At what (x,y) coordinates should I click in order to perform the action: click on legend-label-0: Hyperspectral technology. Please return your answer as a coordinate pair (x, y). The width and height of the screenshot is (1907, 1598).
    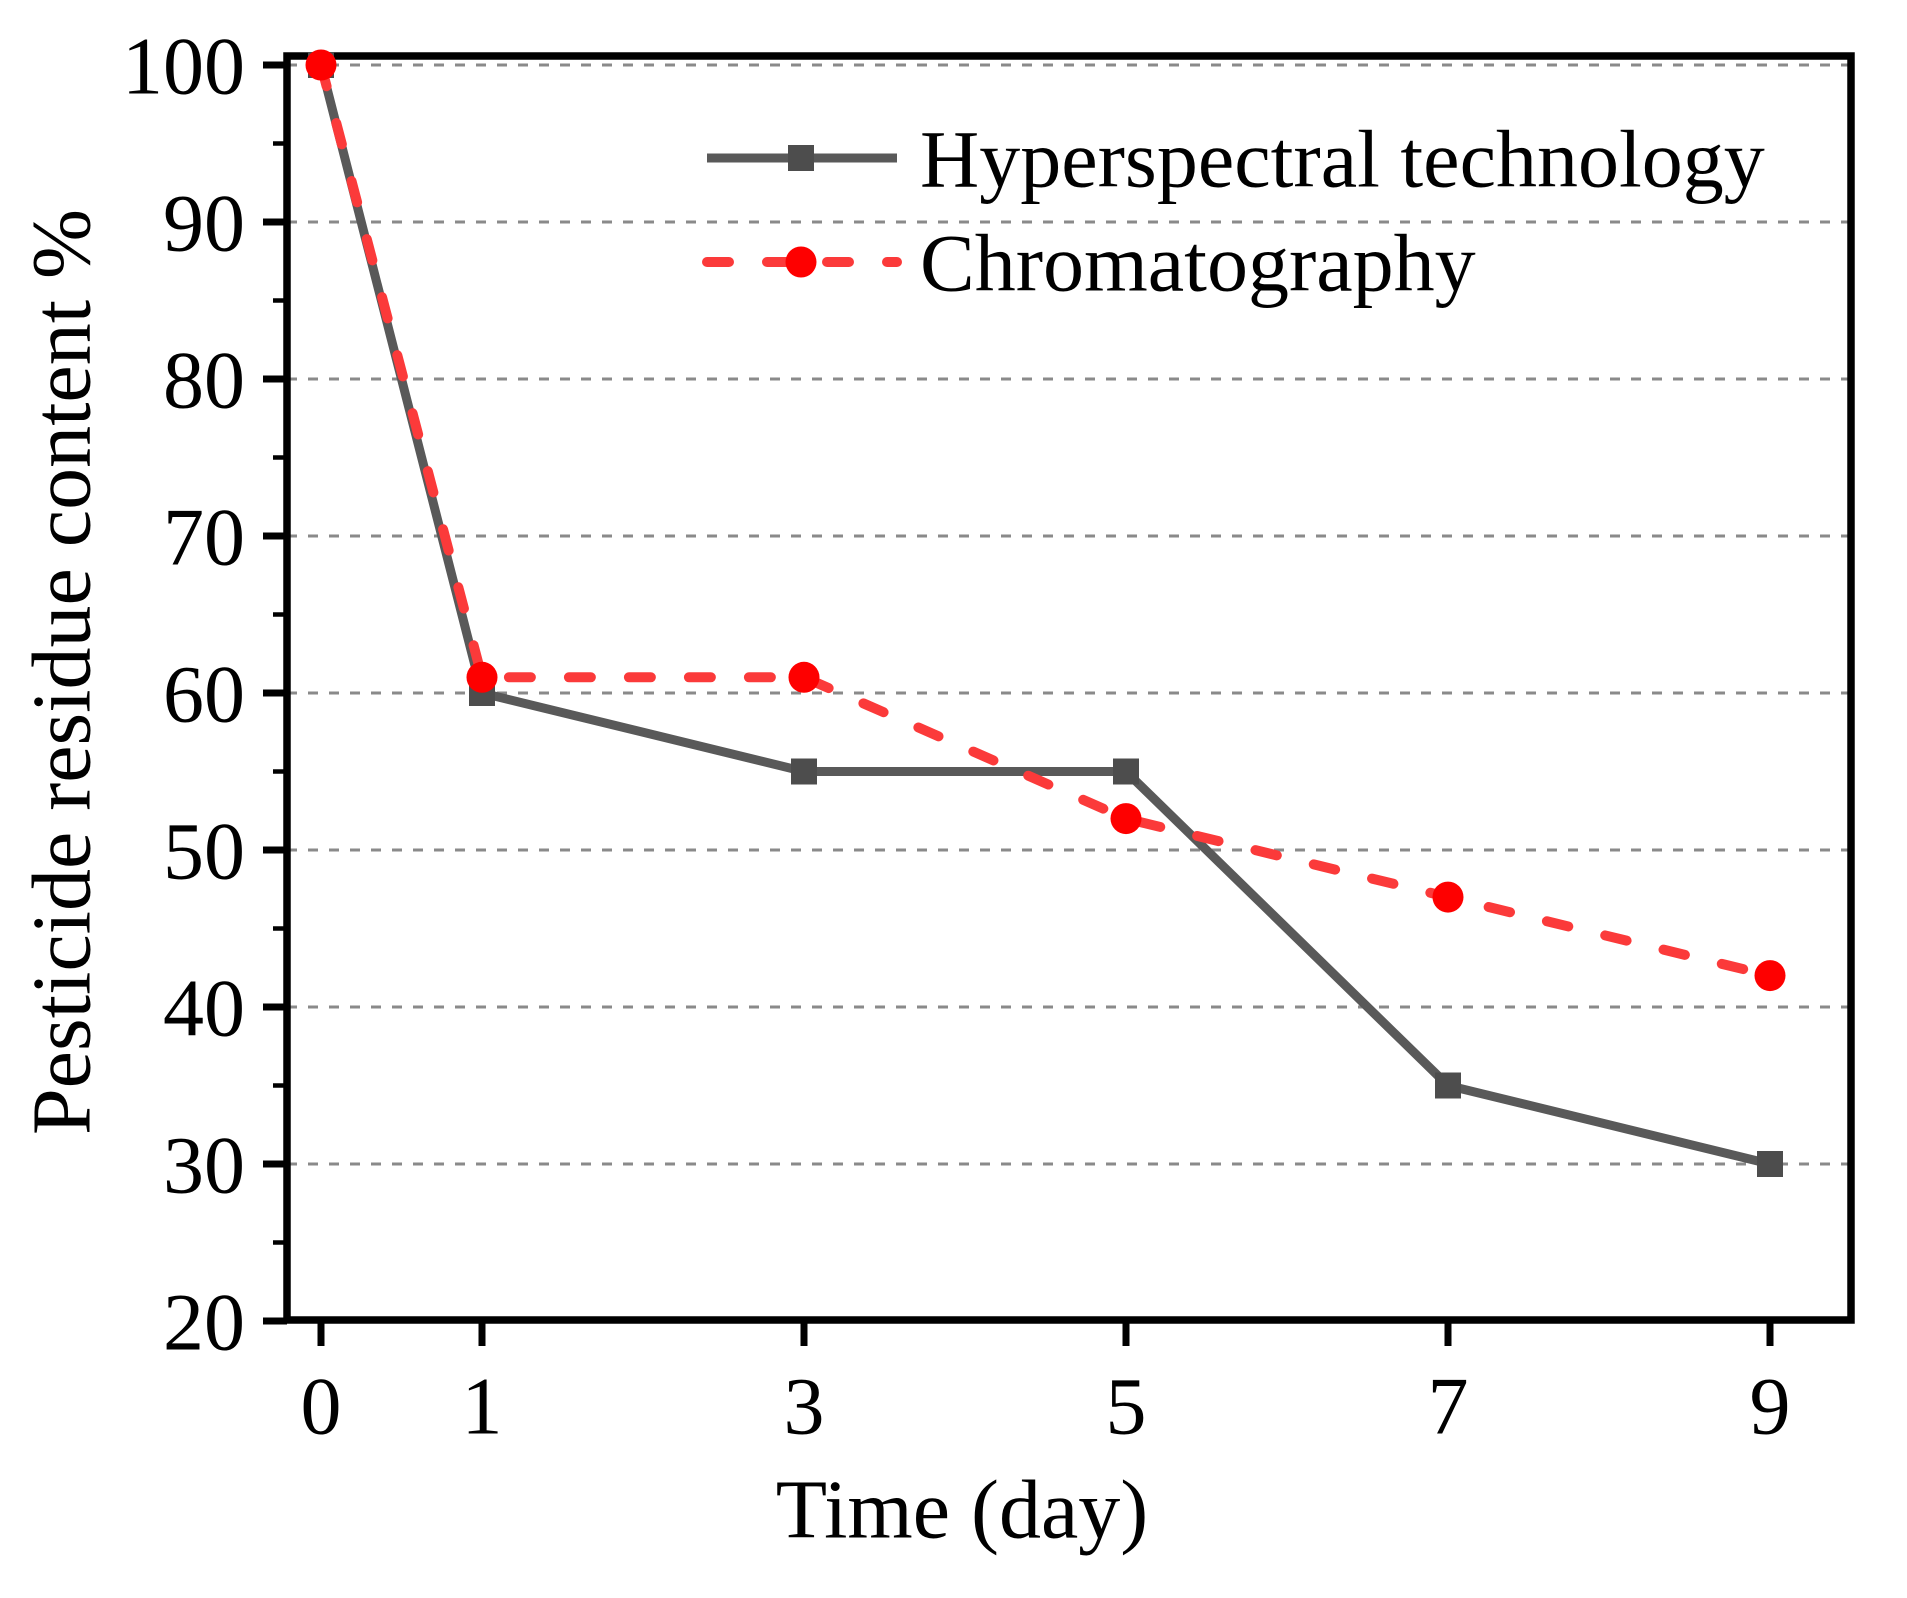
    Looking at the image, I should click on (1342, 159).